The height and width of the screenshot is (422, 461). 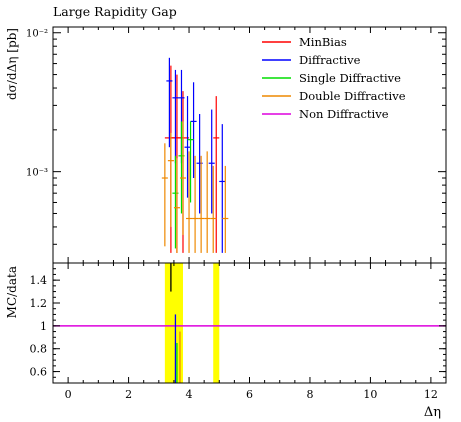 What do you see at coordinates (432, 412) in the screenshot?
I see `x-axis-label: Δη` at bounding box center [432, 412].